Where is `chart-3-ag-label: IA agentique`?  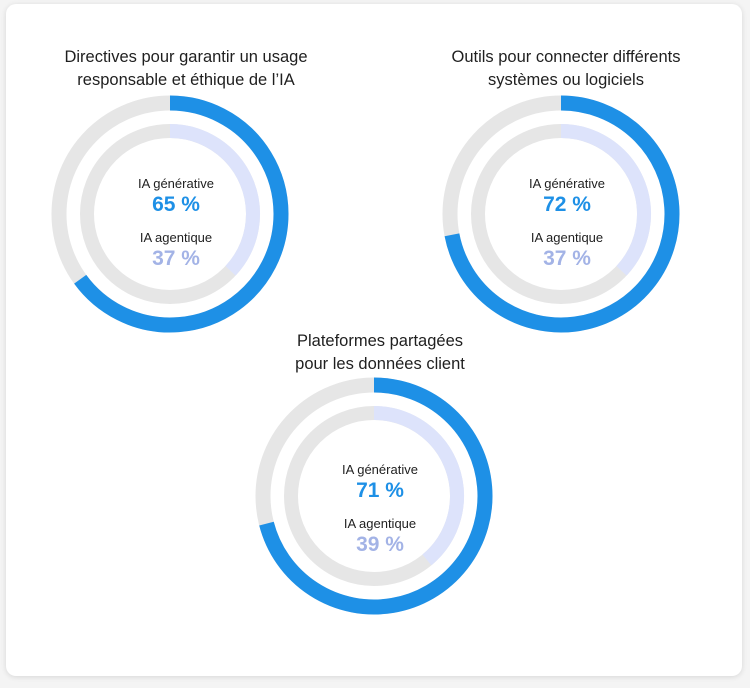
chart-3-ag-label: IA agentique is located at coordinates (380, 523).